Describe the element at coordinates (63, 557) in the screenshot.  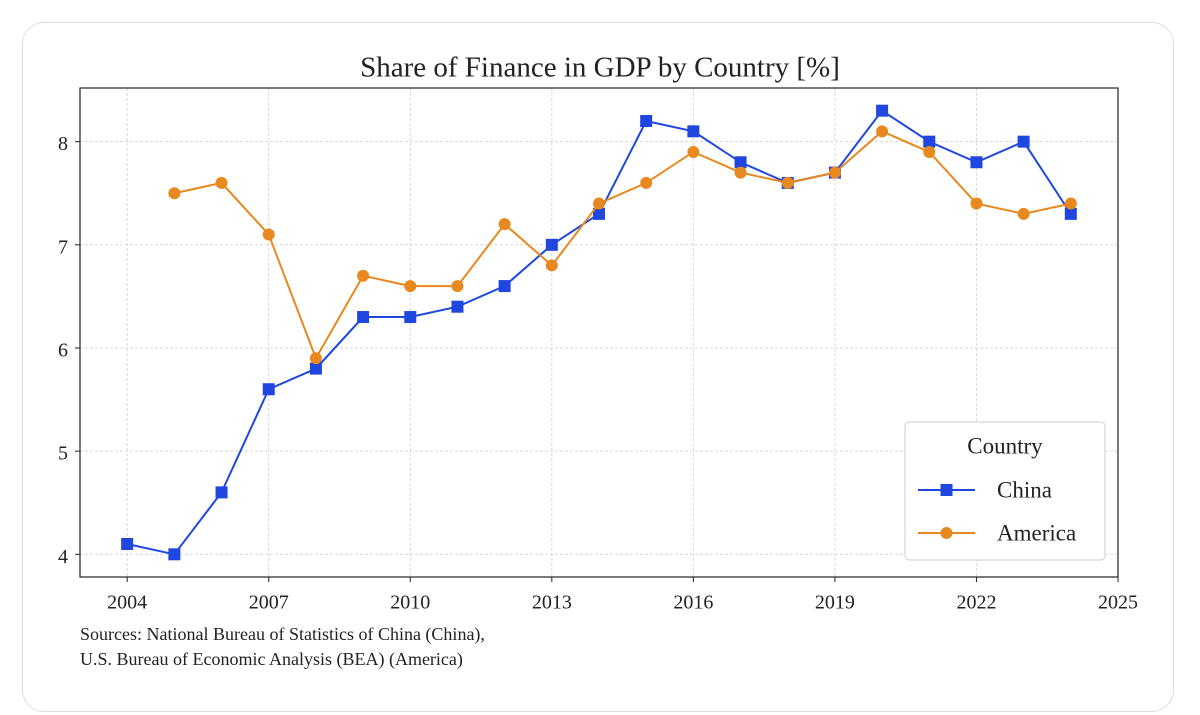
I see `y-tick-label: 4` at that location.